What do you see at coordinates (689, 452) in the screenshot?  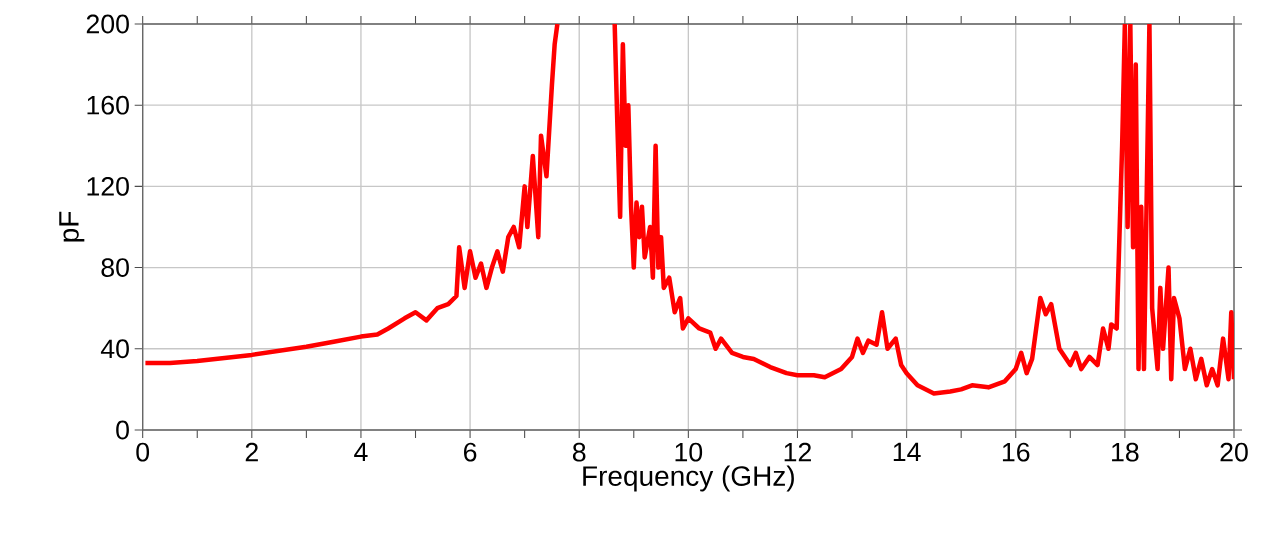 I see `x-tick-label: 10` at bounding box center [689, 452].